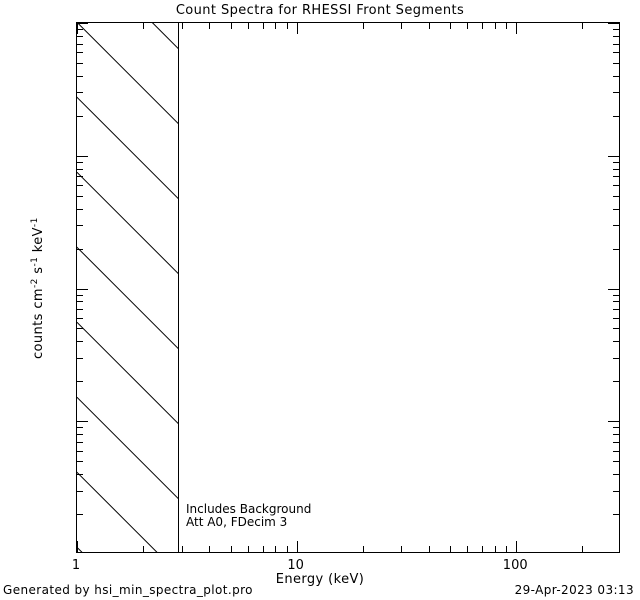 The width and height of the screenshot is (640, 600). I want to click on y-axis-label-part: s, so click(39, 272).